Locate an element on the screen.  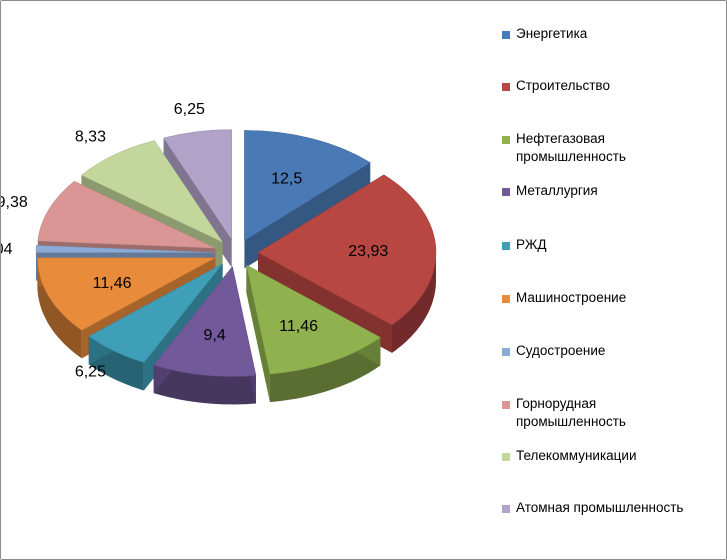
pie-slice-metallurgia is located at coordinates (205, 335).